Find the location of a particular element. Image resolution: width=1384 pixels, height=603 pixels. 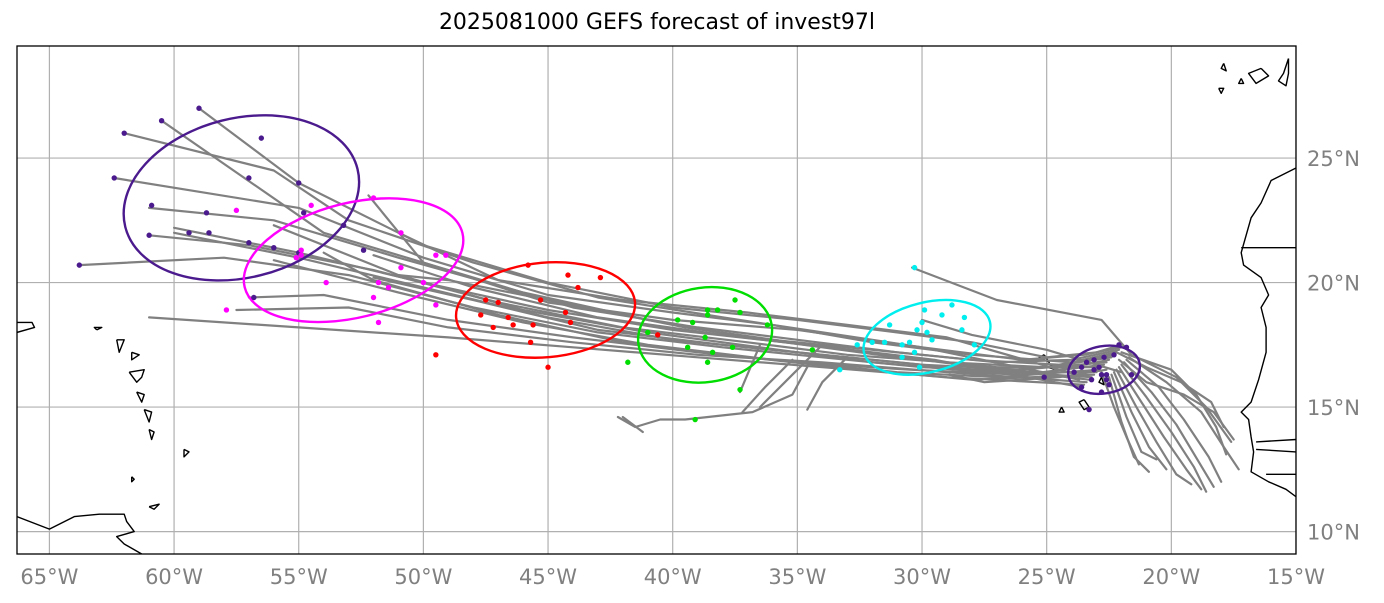

lon-tick-label: 40°W is located at coordinates (673, 577).